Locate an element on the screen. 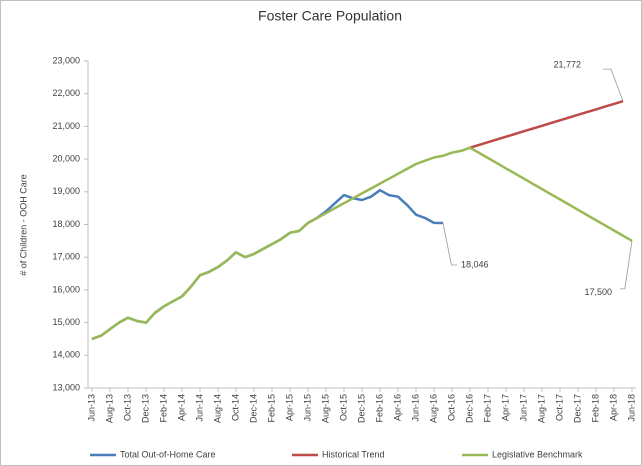  data-label: 17,500 is located at coordinates (598, 292).